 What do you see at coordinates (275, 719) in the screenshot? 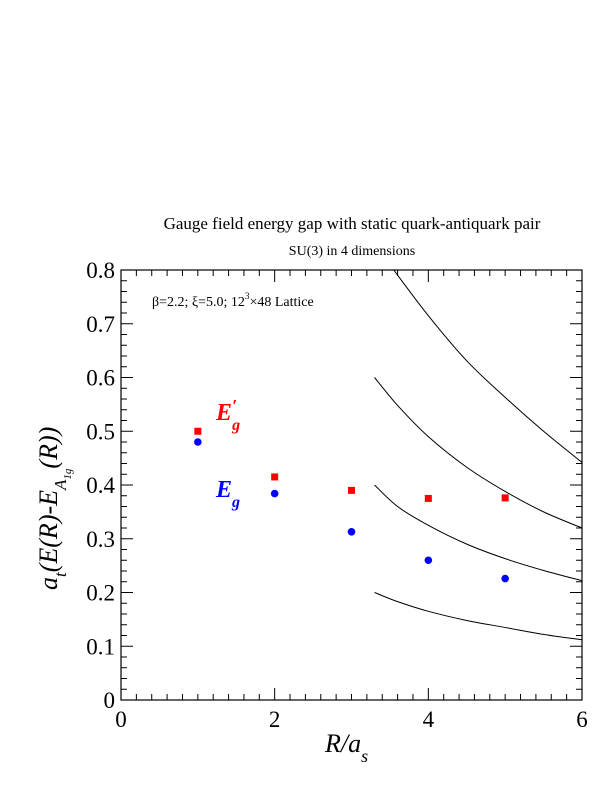
I see `x-tick-label: 2` at bounding box center [275, 719].